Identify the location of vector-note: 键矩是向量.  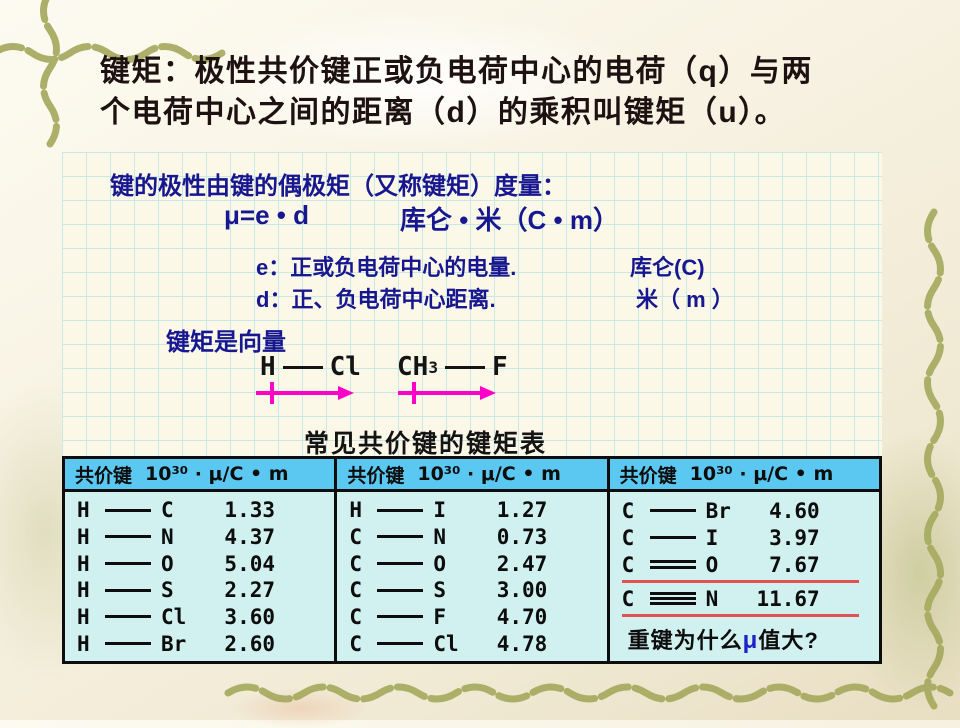
(226, 342).